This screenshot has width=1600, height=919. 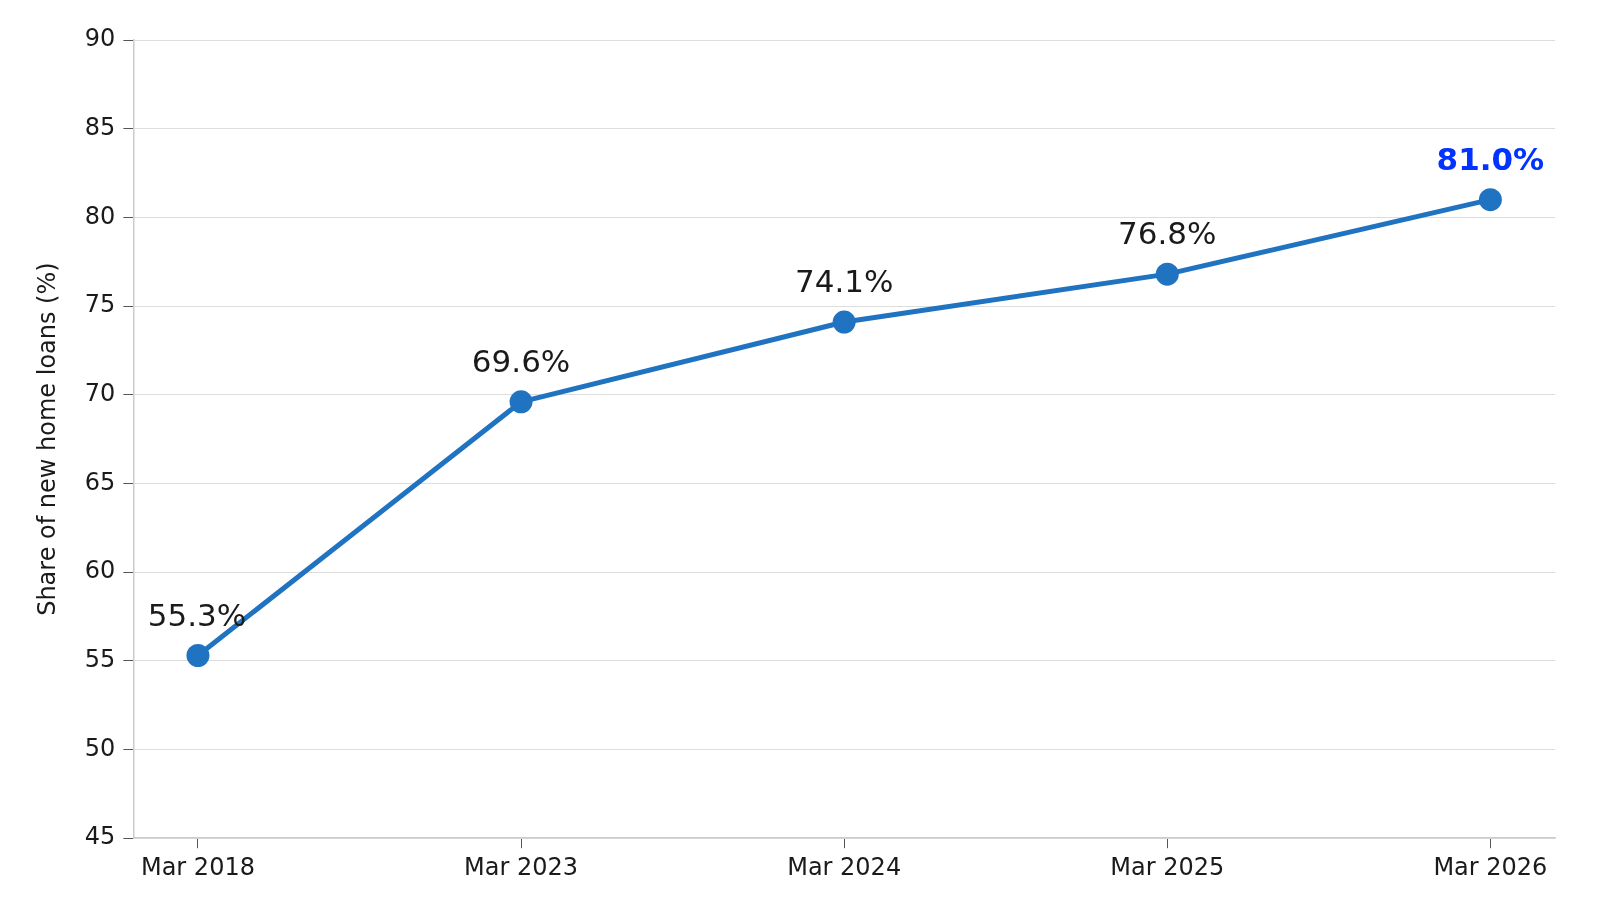 What do you see at coordinates (1167, 233) in the screenshot?
I see `data-label: 76.8%` at bounding box center [1167, 233].